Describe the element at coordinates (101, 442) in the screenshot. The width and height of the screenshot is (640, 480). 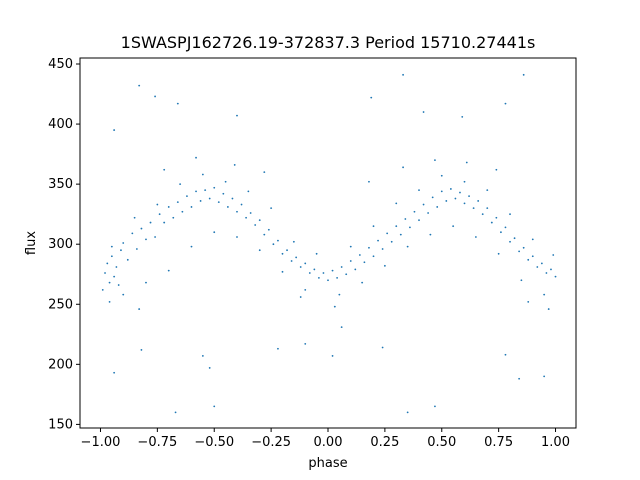
I see `x-tick-label: −1.00` at that location.